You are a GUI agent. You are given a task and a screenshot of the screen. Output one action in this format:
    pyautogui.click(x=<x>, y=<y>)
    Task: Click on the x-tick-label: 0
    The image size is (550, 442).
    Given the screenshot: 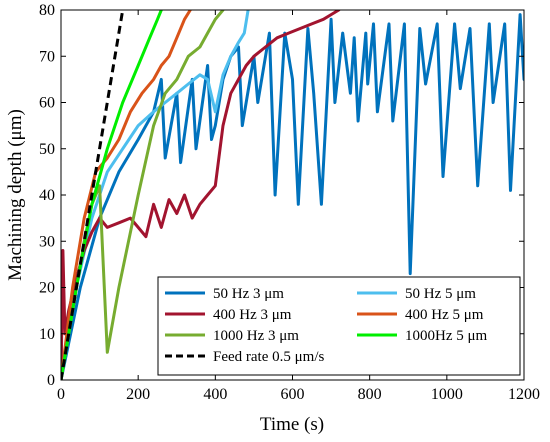 What is the action you would take?
    pyautogui.click(x=61, y=394)
    